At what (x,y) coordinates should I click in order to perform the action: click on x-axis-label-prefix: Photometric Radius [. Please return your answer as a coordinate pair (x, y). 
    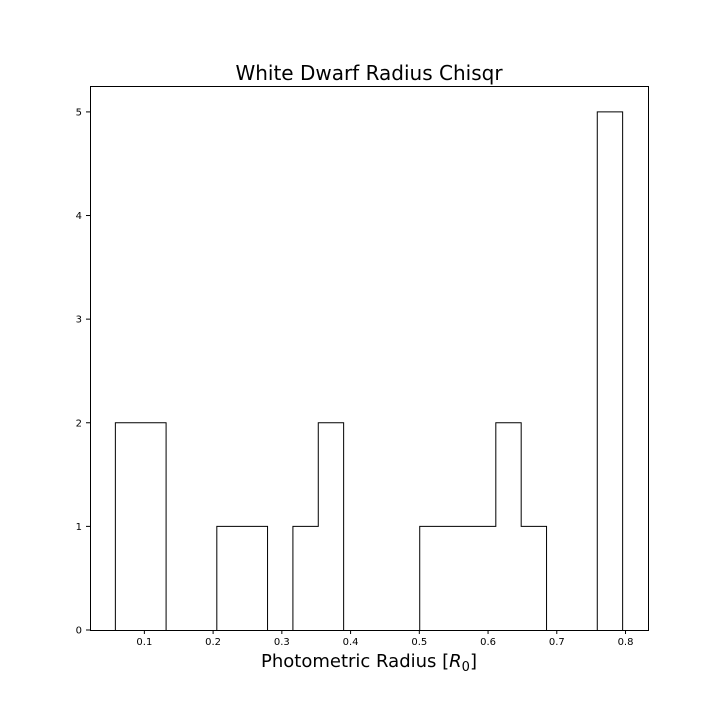
    Looking at the image, I should click on (355, 661).